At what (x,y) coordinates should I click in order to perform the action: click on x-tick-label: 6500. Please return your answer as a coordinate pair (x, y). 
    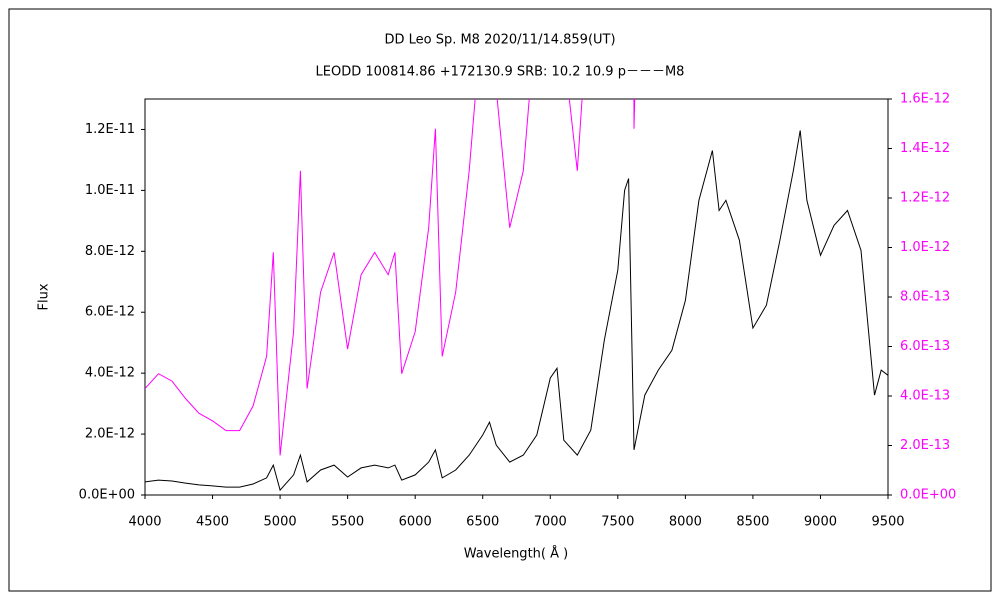
    Looking at the image, I should click on (482, 522).